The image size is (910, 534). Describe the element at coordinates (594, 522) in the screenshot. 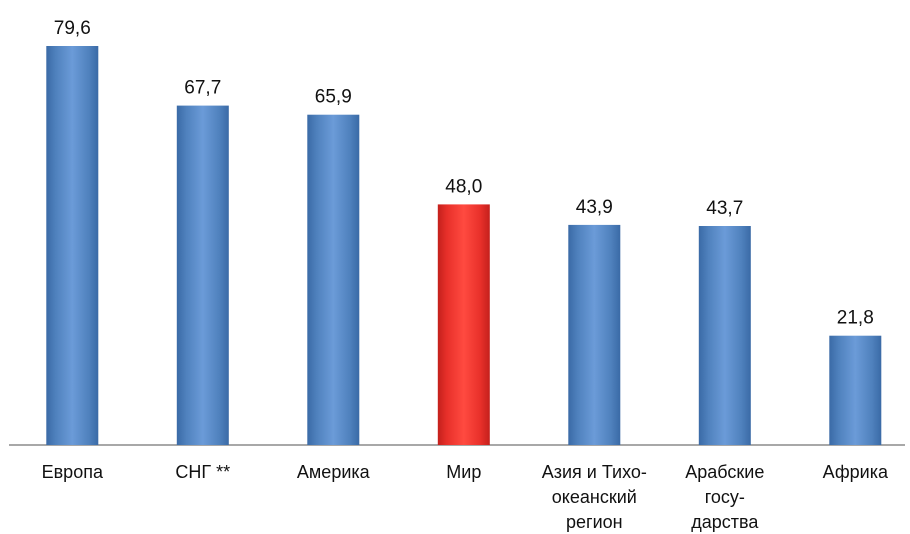

I see `category-label-line: регион` at that location.